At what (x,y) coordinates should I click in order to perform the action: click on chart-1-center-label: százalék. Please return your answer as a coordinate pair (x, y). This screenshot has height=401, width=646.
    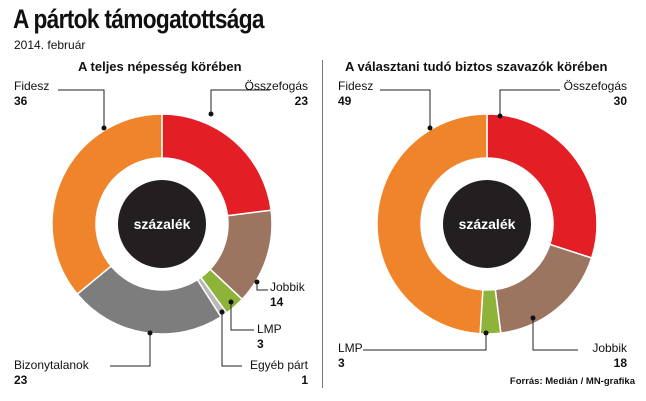
    Looking at the image, I should click on (162, 224).